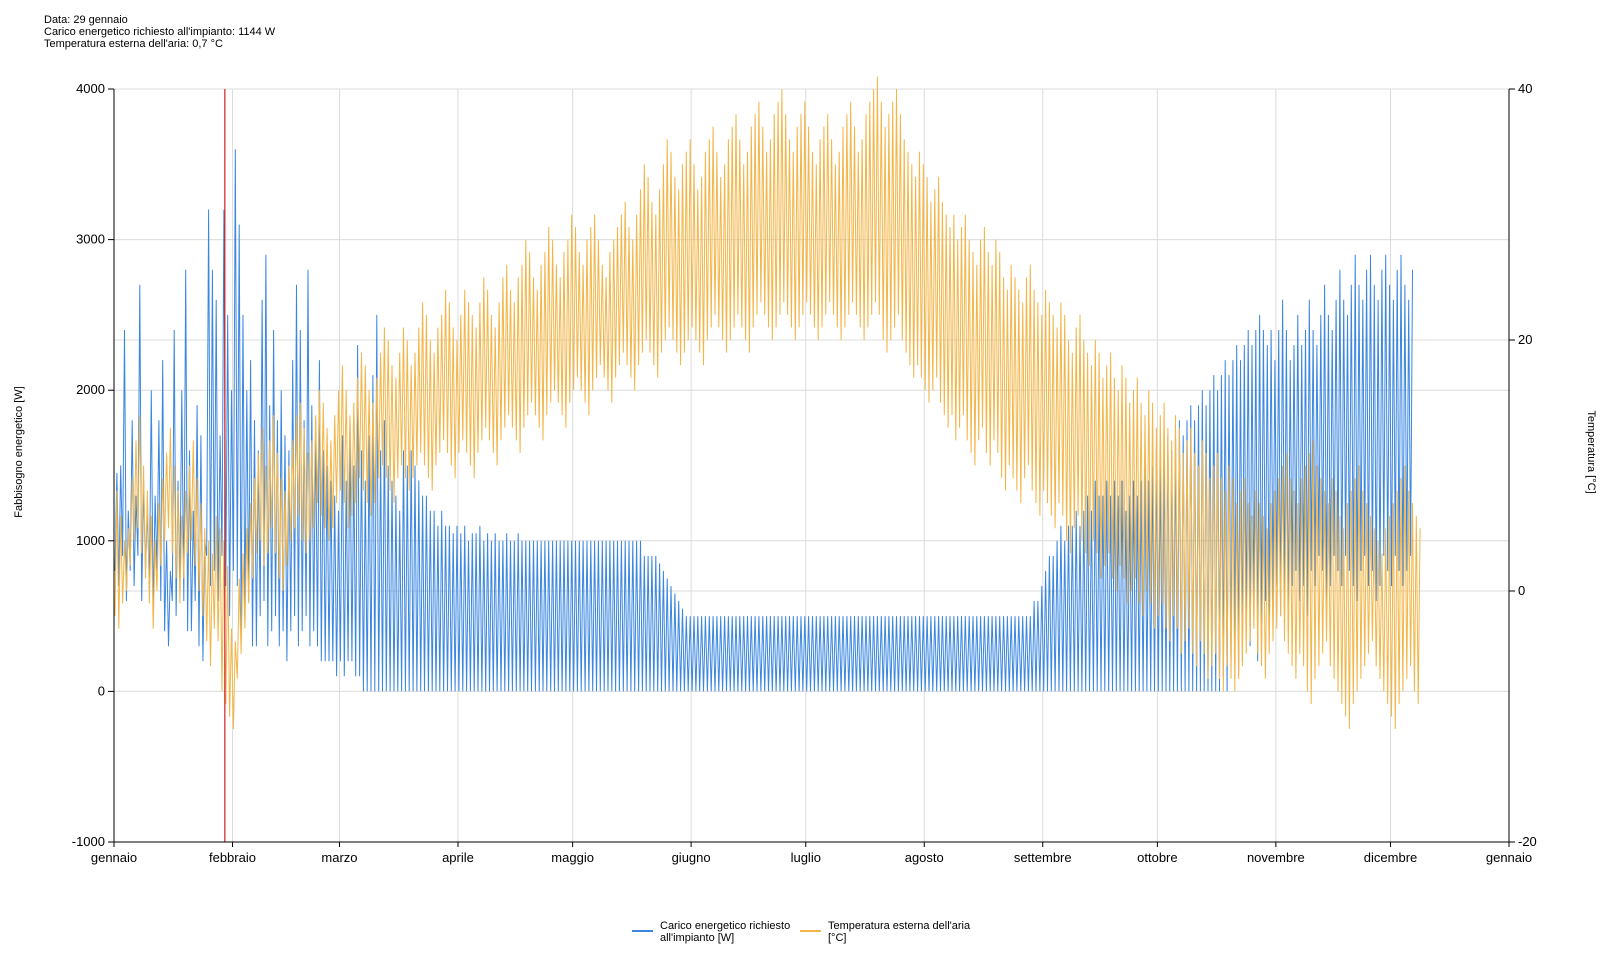 The image size is (1613, 960). Describe the element at coordinates (837, 938) in the screenshot. I see `legend-label-temperature-line2: [°C]` at that location.